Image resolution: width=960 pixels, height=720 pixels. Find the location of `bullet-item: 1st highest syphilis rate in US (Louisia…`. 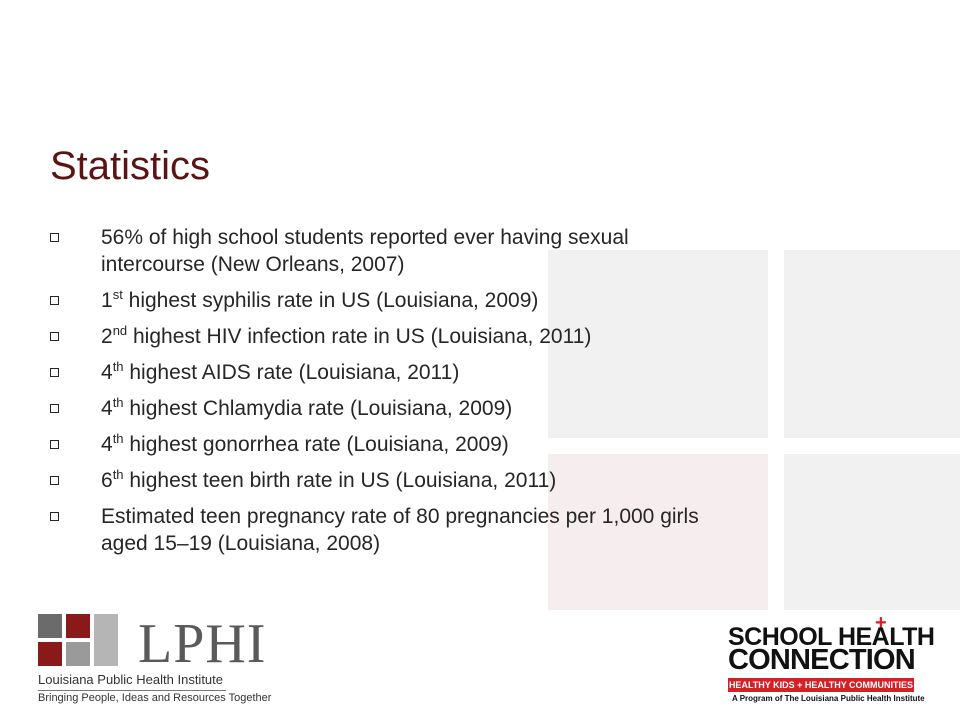

bullet-item: 1st highest syphilis rate in US (Louisia… is located at coordinates (468, 300).